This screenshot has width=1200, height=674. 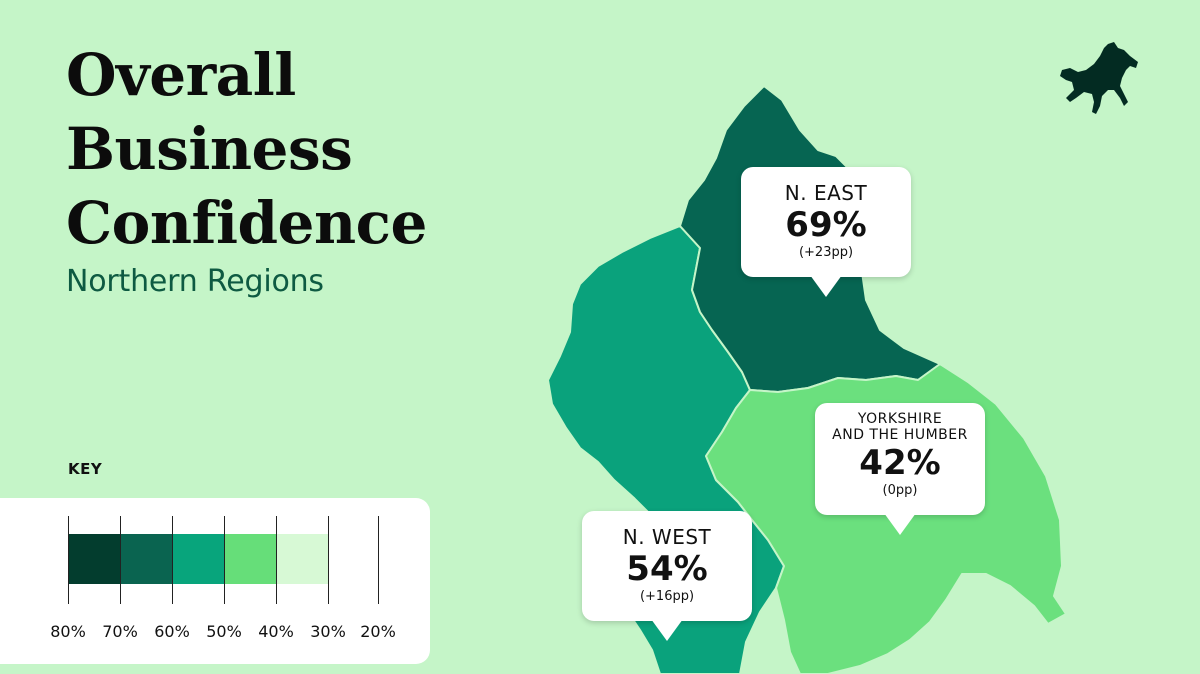 I want to click on region-callout-north-west: N. WEST 54% (+16pp), so click(x=667, y=576).